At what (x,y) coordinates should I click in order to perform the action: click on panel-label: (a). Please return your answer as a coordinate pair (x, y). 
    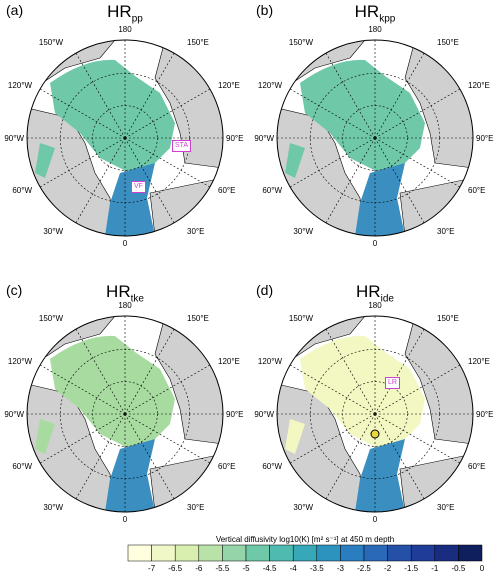
    Looking at the image, I should click on (15, 10).